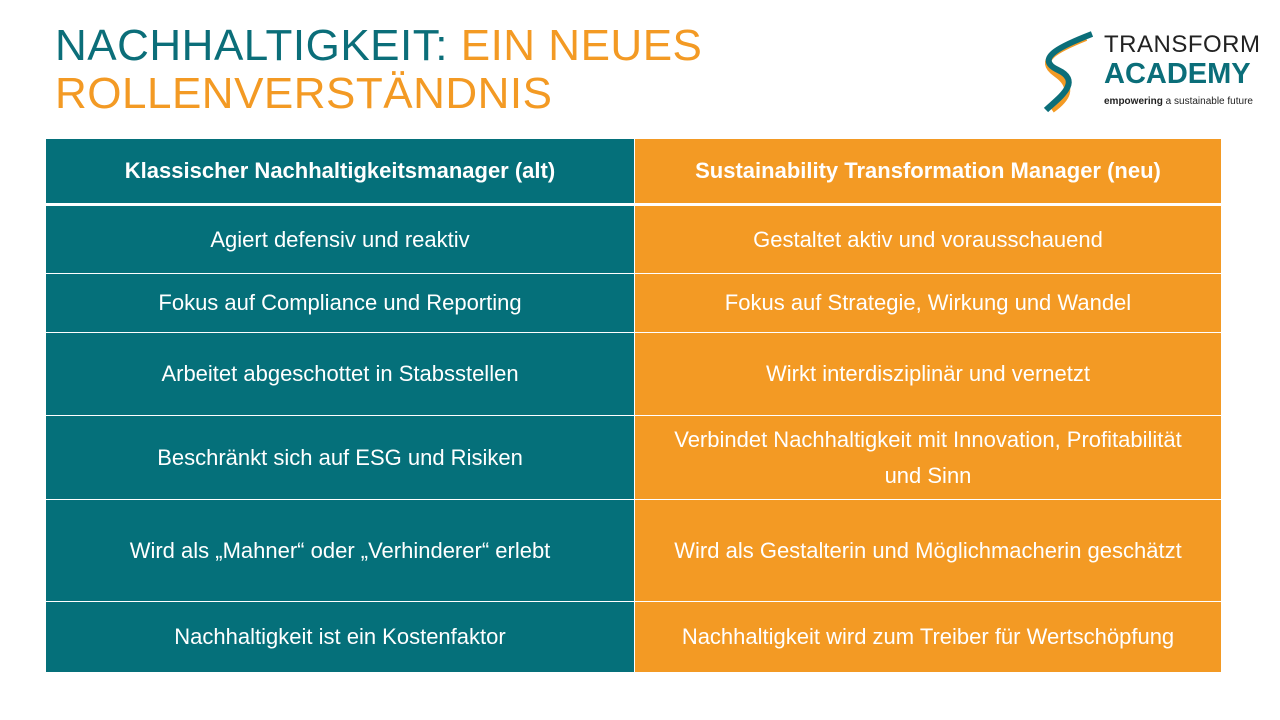 Image resolution: width=1280 pixels, height=720 pixels. What do you see at coordinates (340, 303) in the screenshot?
I see `cell-old: Fokus auf Compliance und Reporting` at bounding box center [340, 303].